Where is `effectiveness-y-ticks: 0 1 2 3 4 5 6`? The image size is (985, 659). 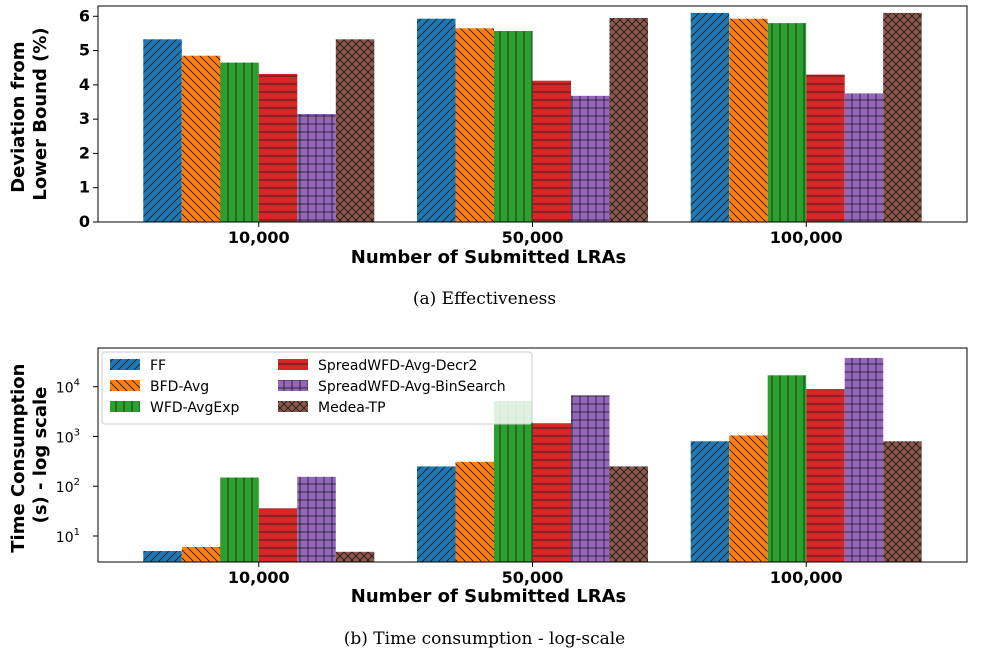 effectiveness-y-ticks: 0 1 2 3 4 5 6 is located at coordinates (88, 118).